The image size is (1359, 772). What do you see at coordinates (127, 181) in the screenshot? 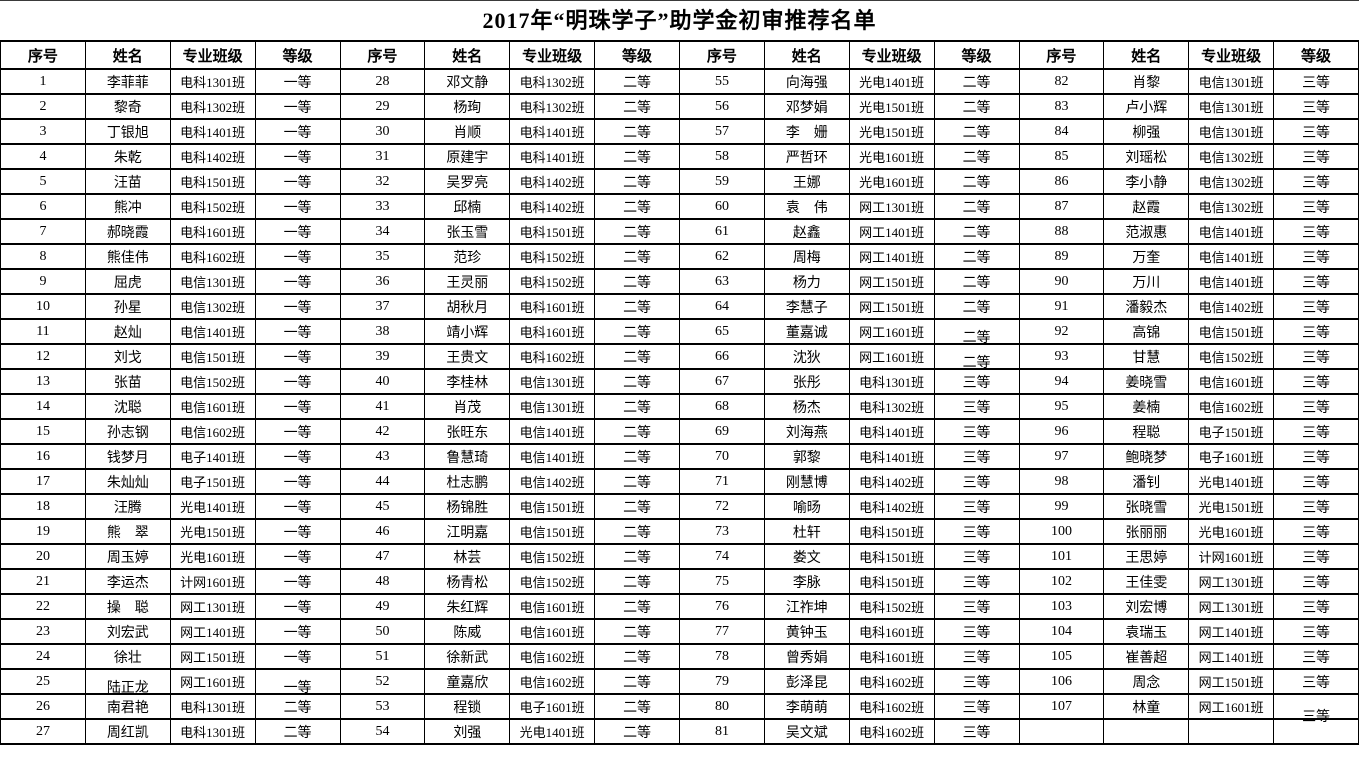
I see `cell-name: 汪苗` at bounding box center [127, 181].